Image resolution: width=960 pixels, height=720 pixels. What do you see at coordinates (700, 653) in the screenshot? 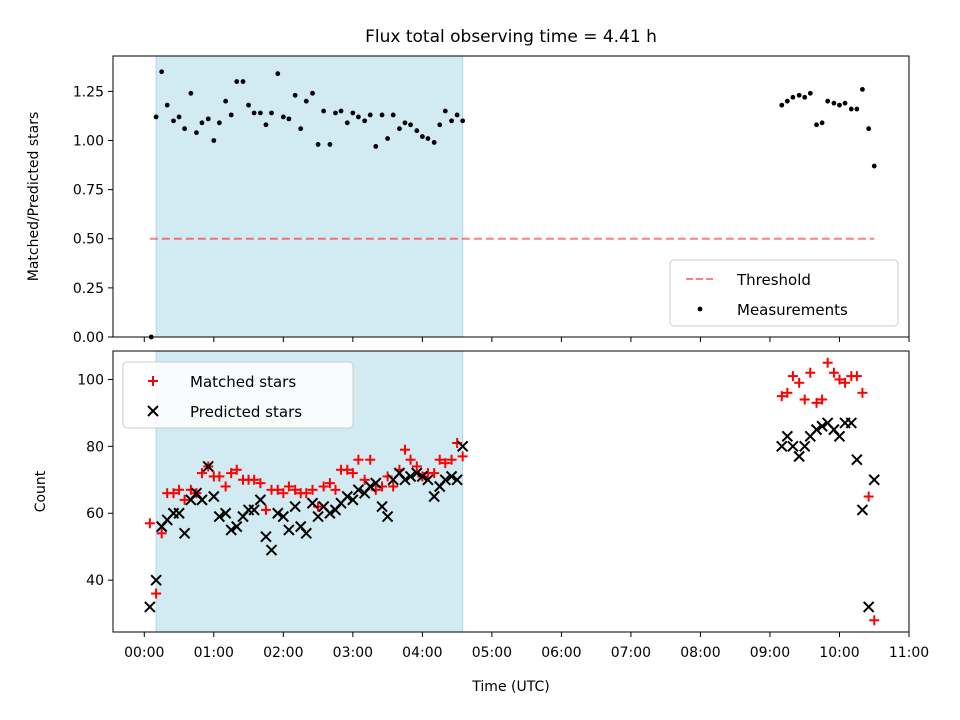
I see `x-tick-label: 08:00` at bounding box center [700, 653].